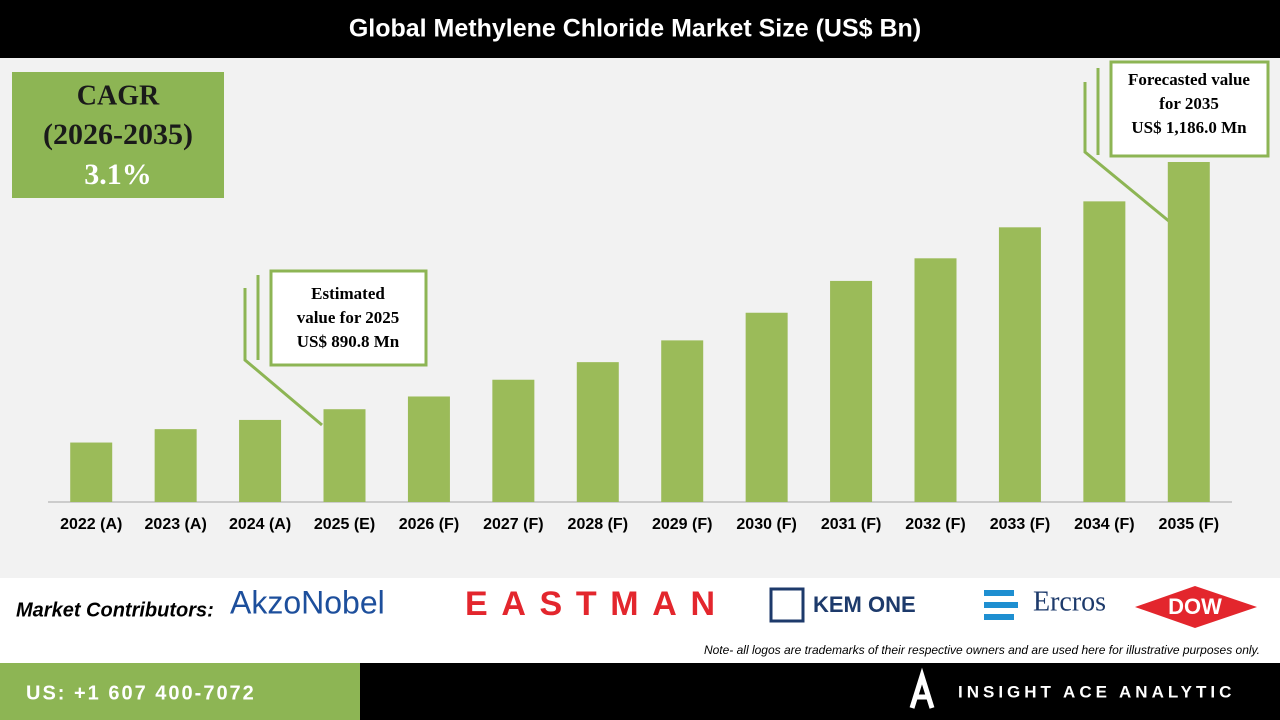 This screenshot has height=720, width=1280. Describe the element at coordinates (598, 524) in the screenshot. I see `x-tick-label: 2028 (F)` at that location.